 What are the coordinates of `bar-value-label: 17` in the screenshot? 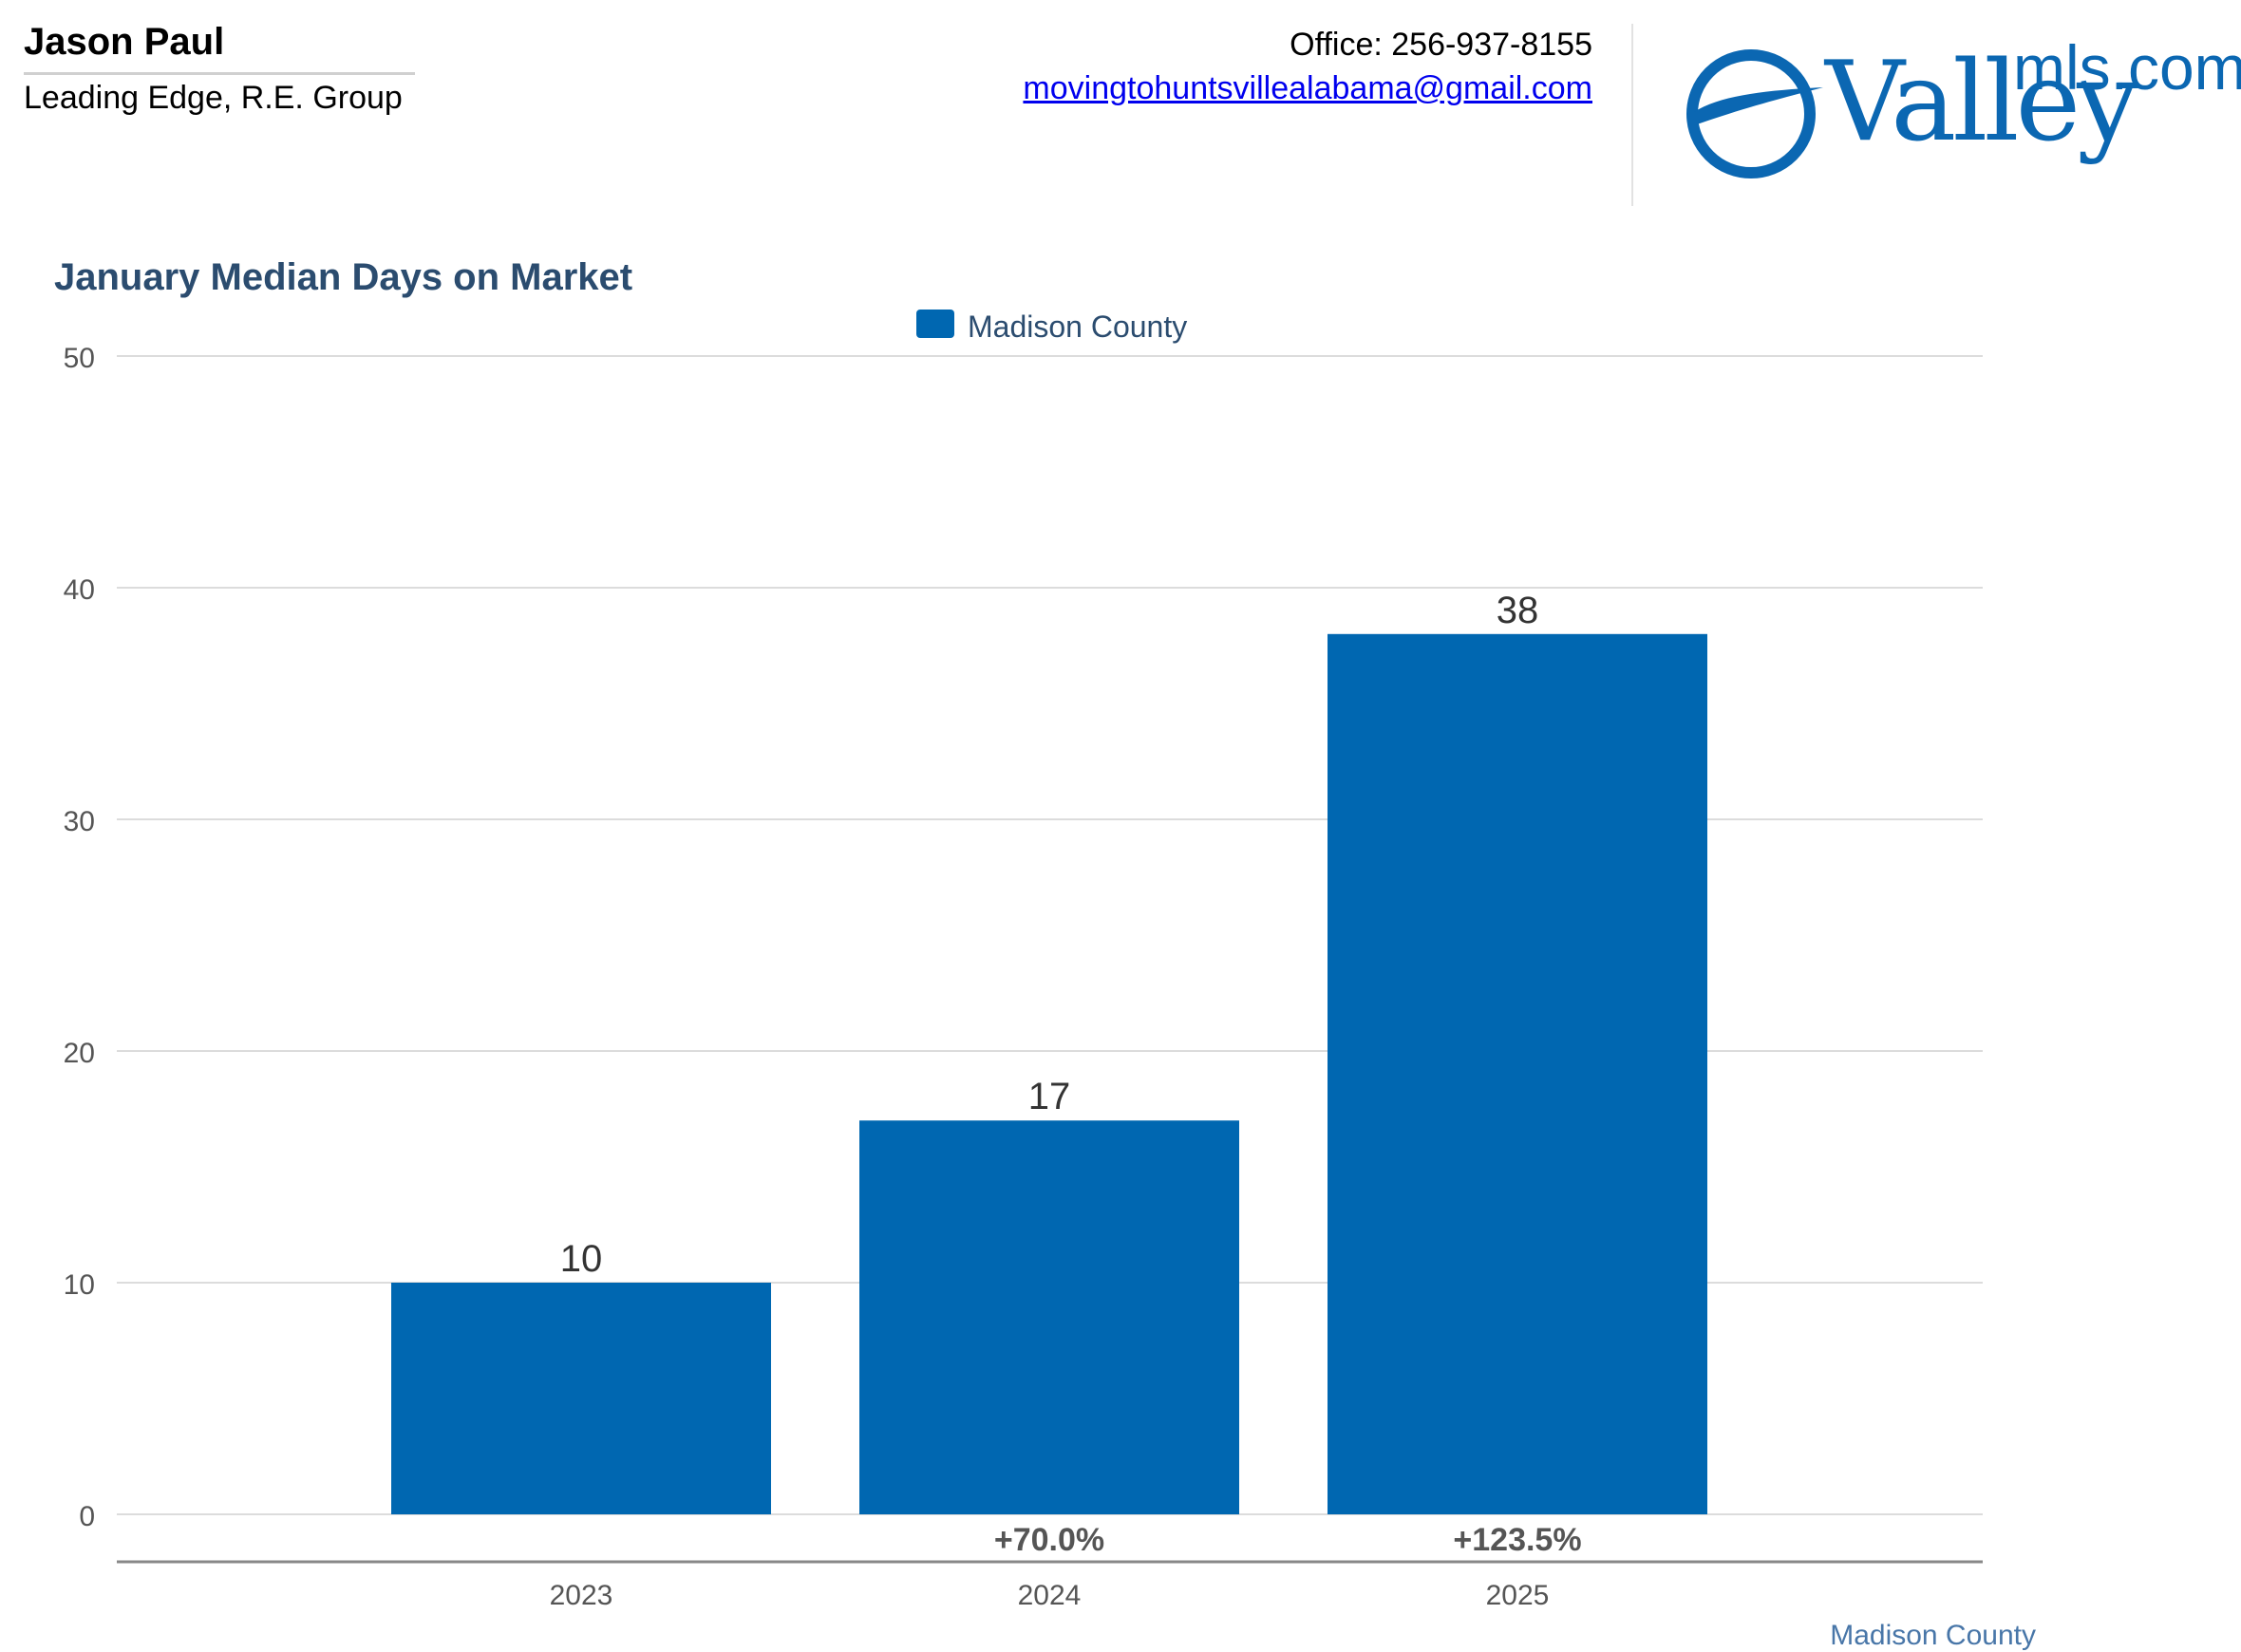 It's located at (1049, 1096).